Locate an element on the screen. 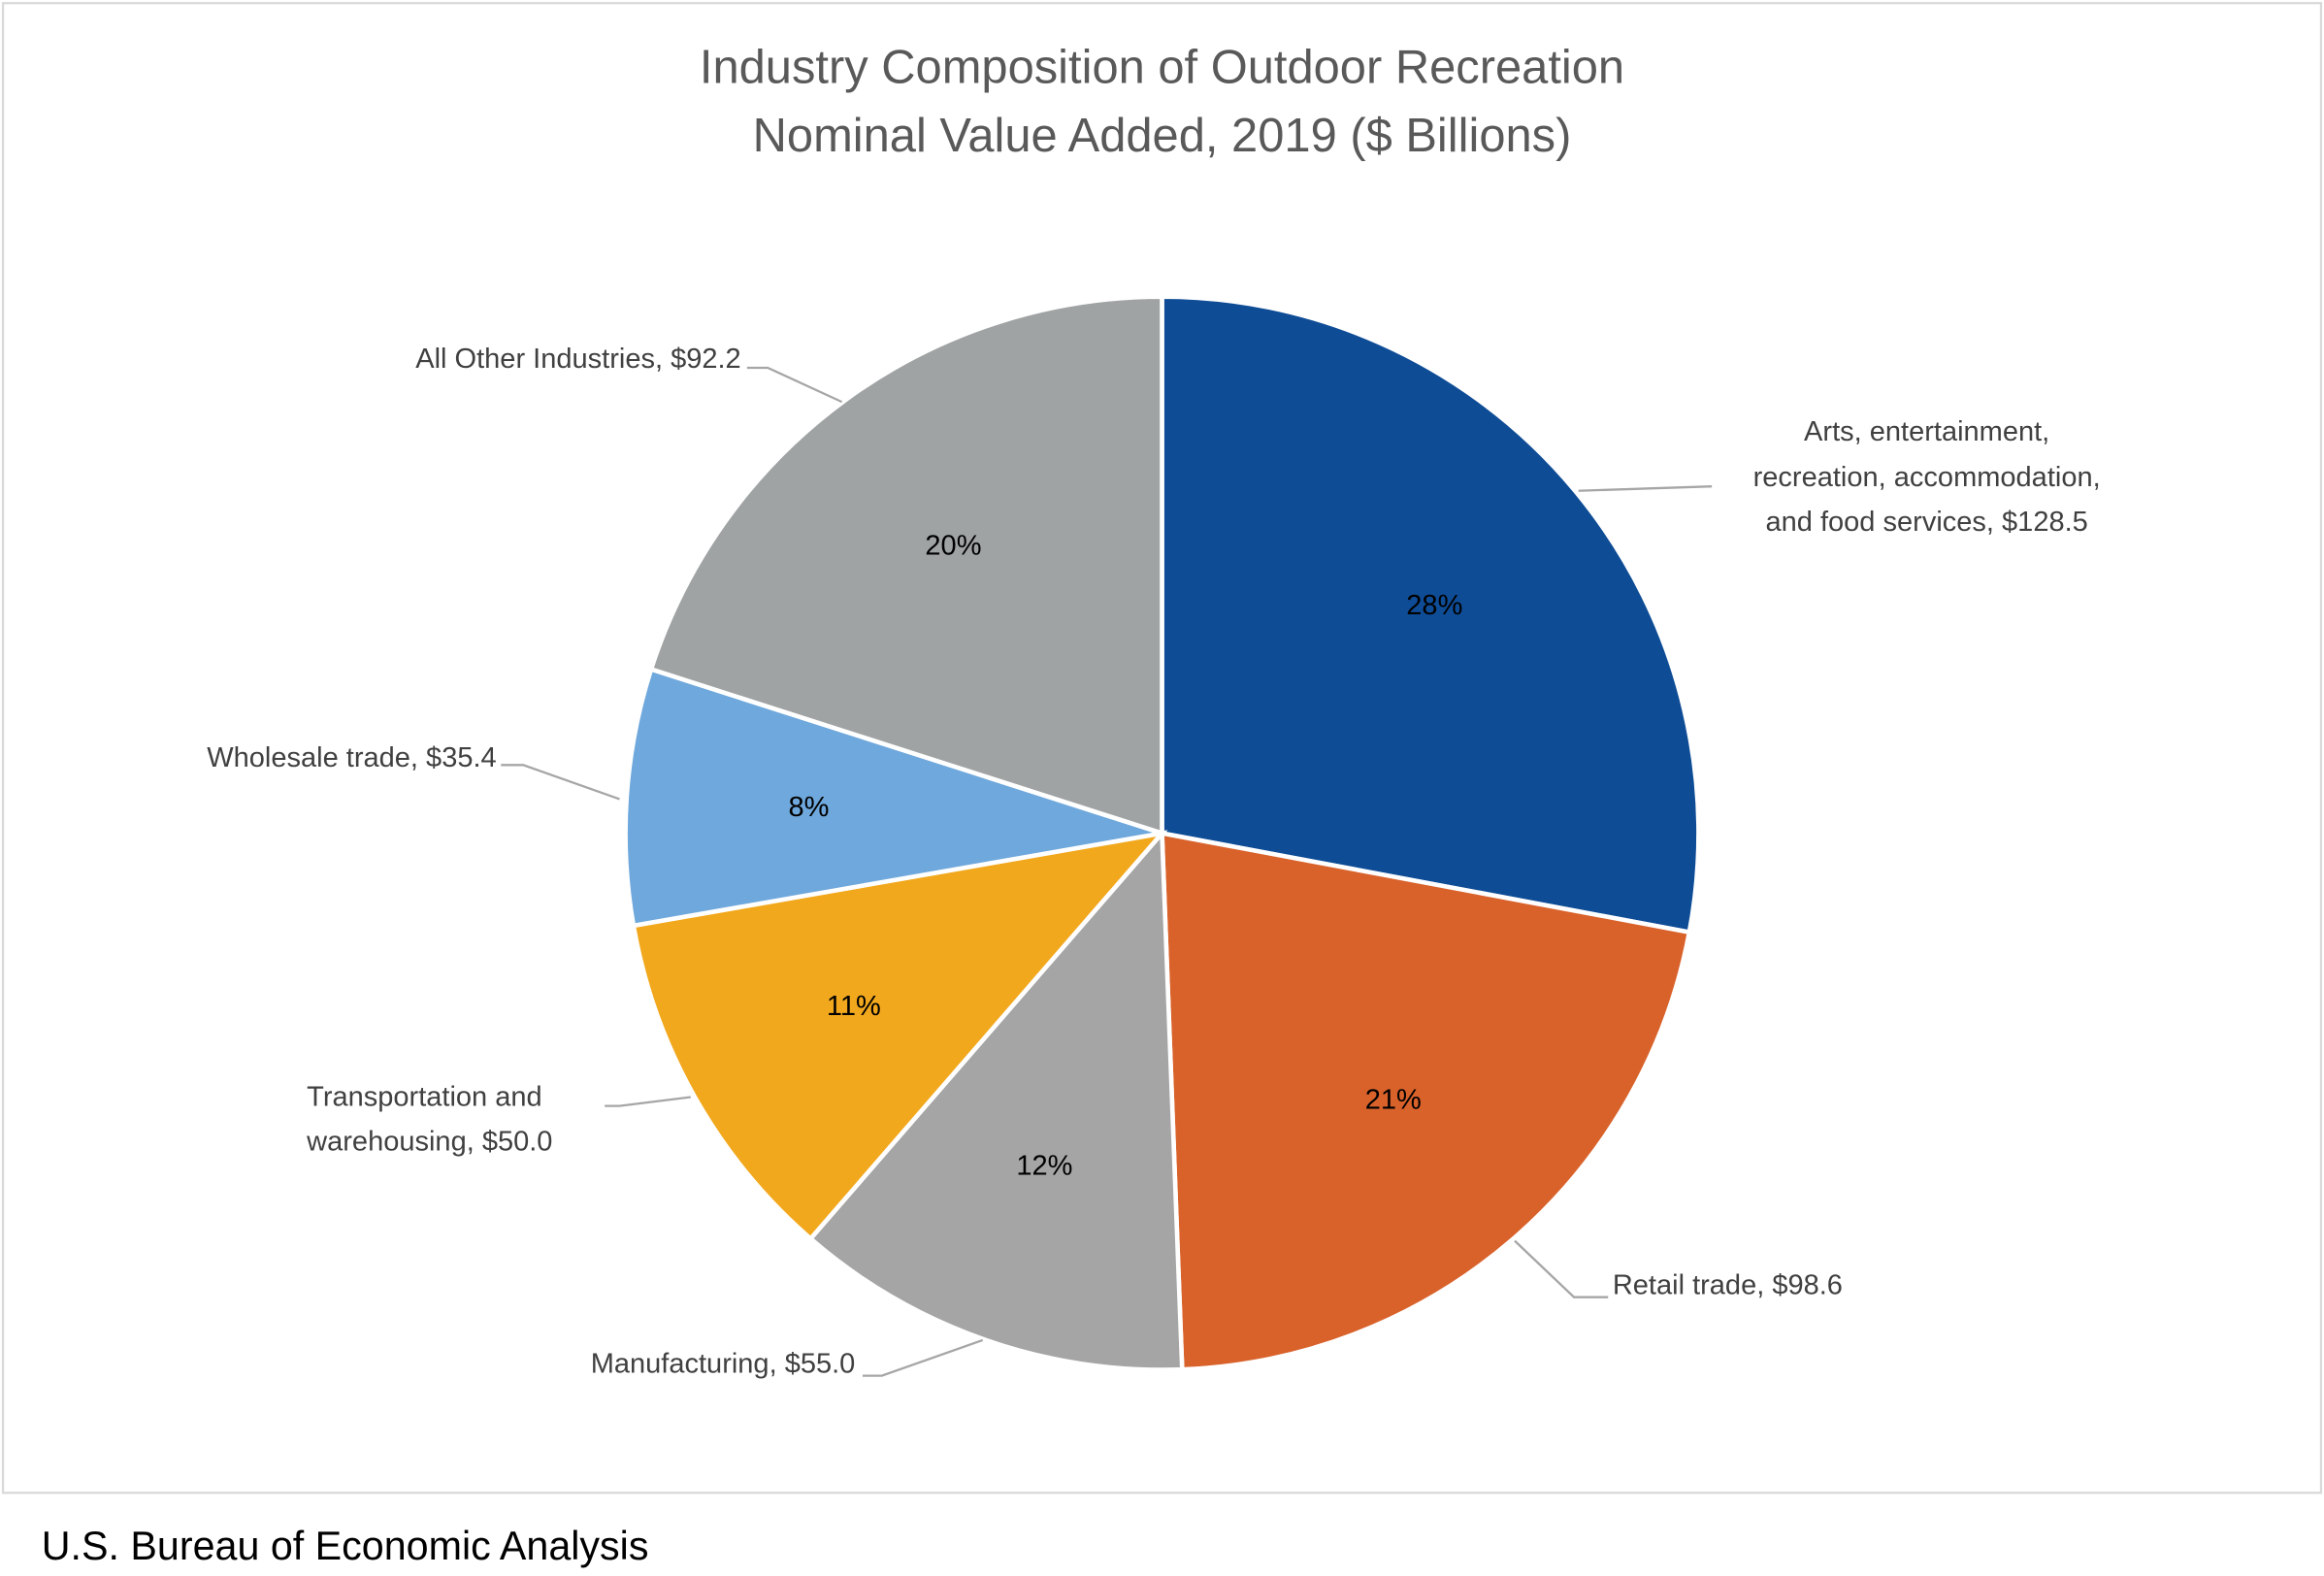 This screenshot has width=2324, height=1576. category-label: Wholesale trade, $35.4 is located at coordinates (351, 757).